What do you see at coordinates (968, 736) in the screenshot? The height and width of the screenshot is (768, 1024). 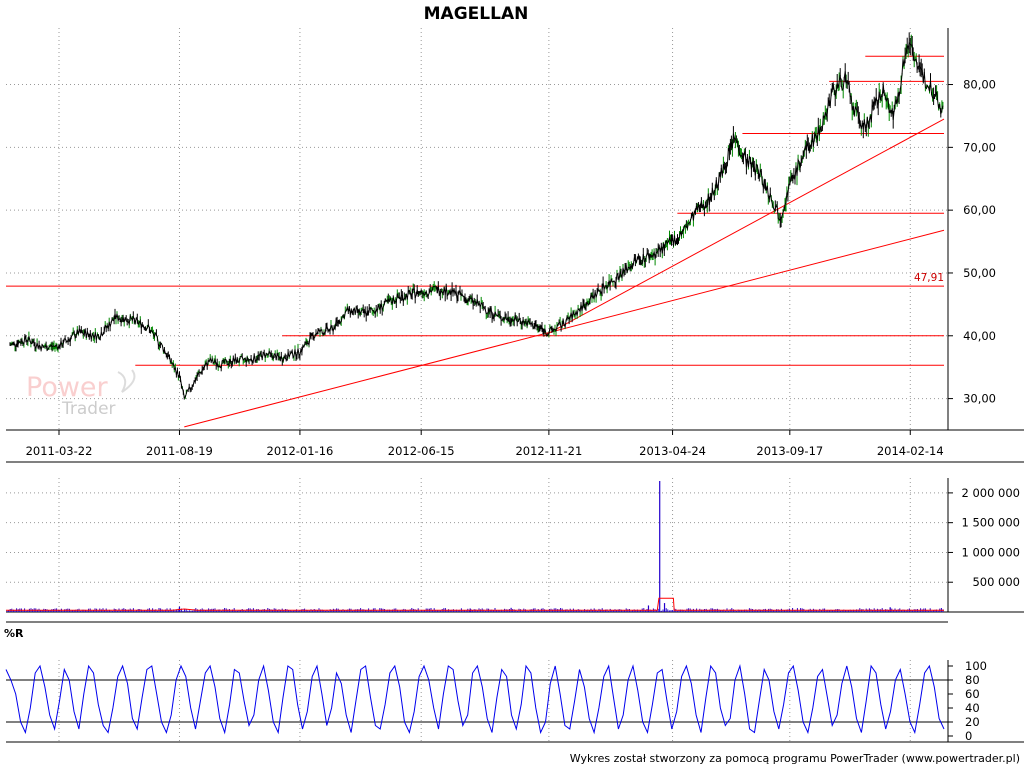 I see `wr-tick-label: 0` at bounding box center [968, 736].